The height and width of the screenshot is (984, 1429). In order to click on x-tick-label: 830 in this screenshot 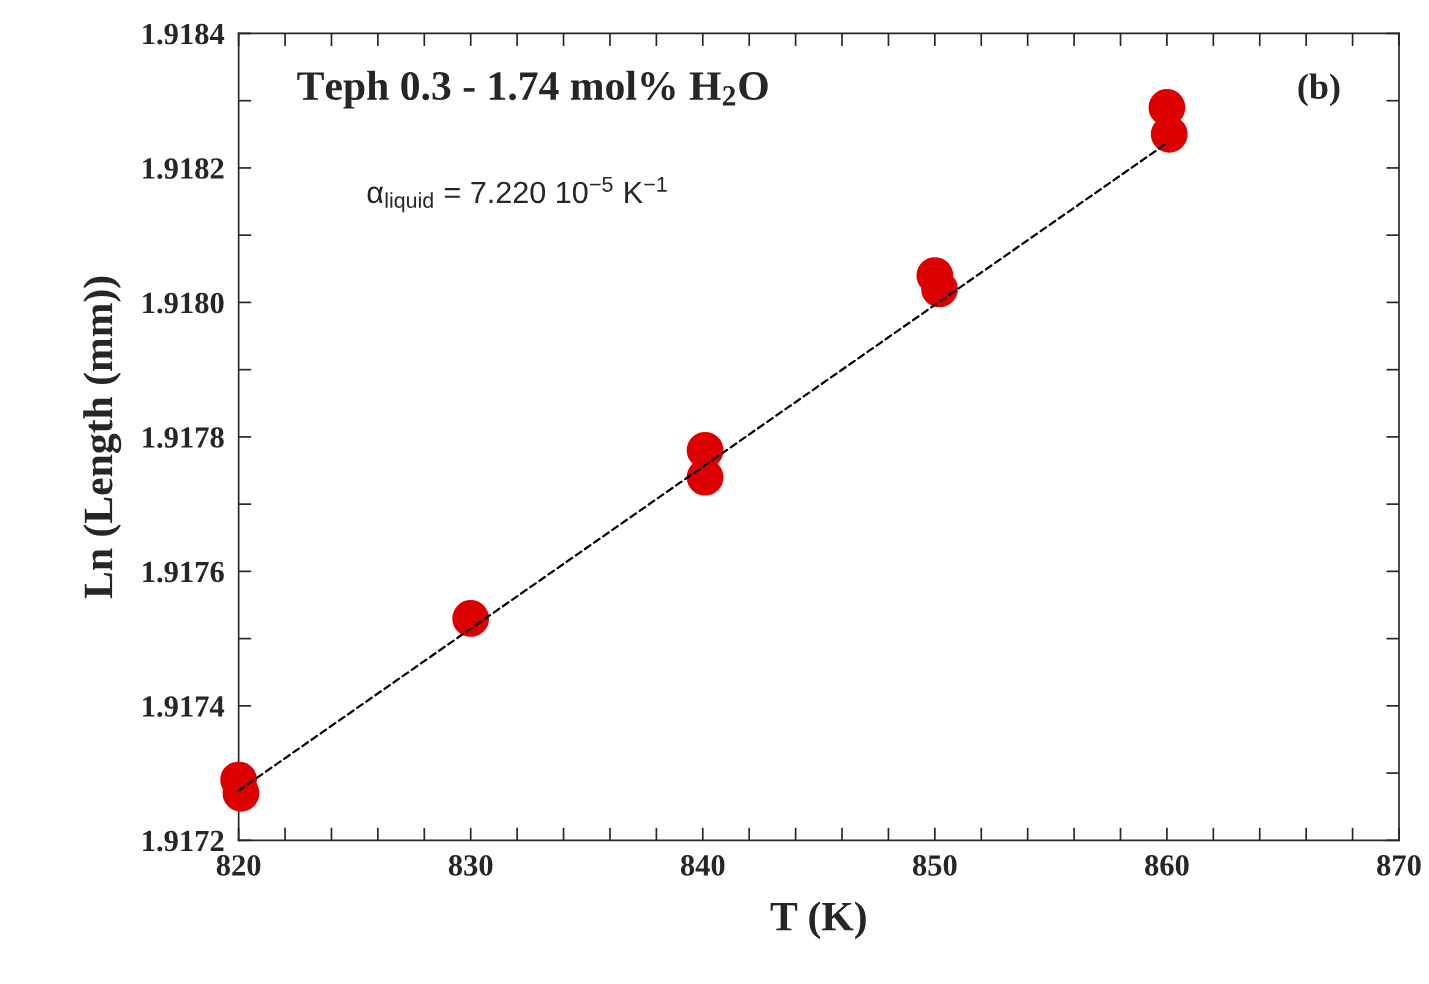, I will do `click(470, 865)`.